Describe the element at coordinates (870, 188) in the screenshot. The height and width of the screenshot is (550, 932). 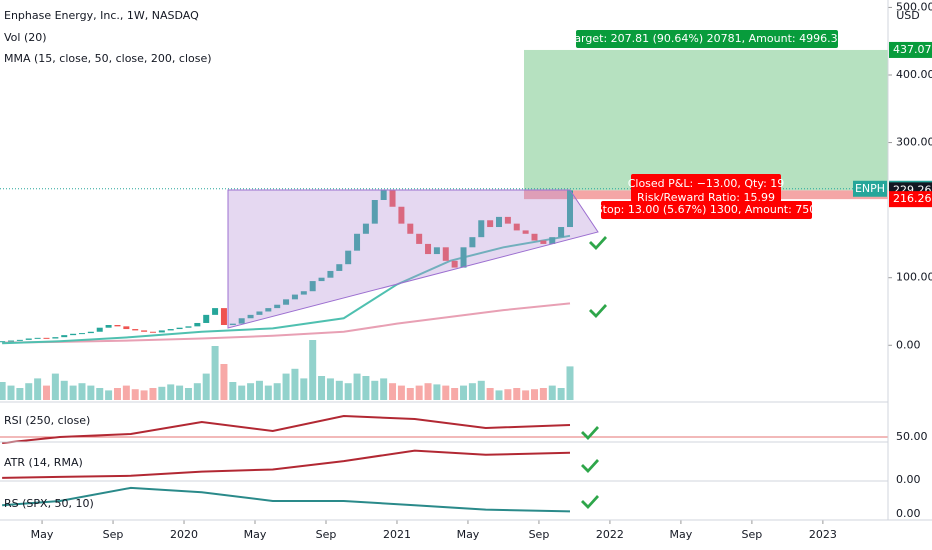
I see `symbol-tag-bg` at that location.